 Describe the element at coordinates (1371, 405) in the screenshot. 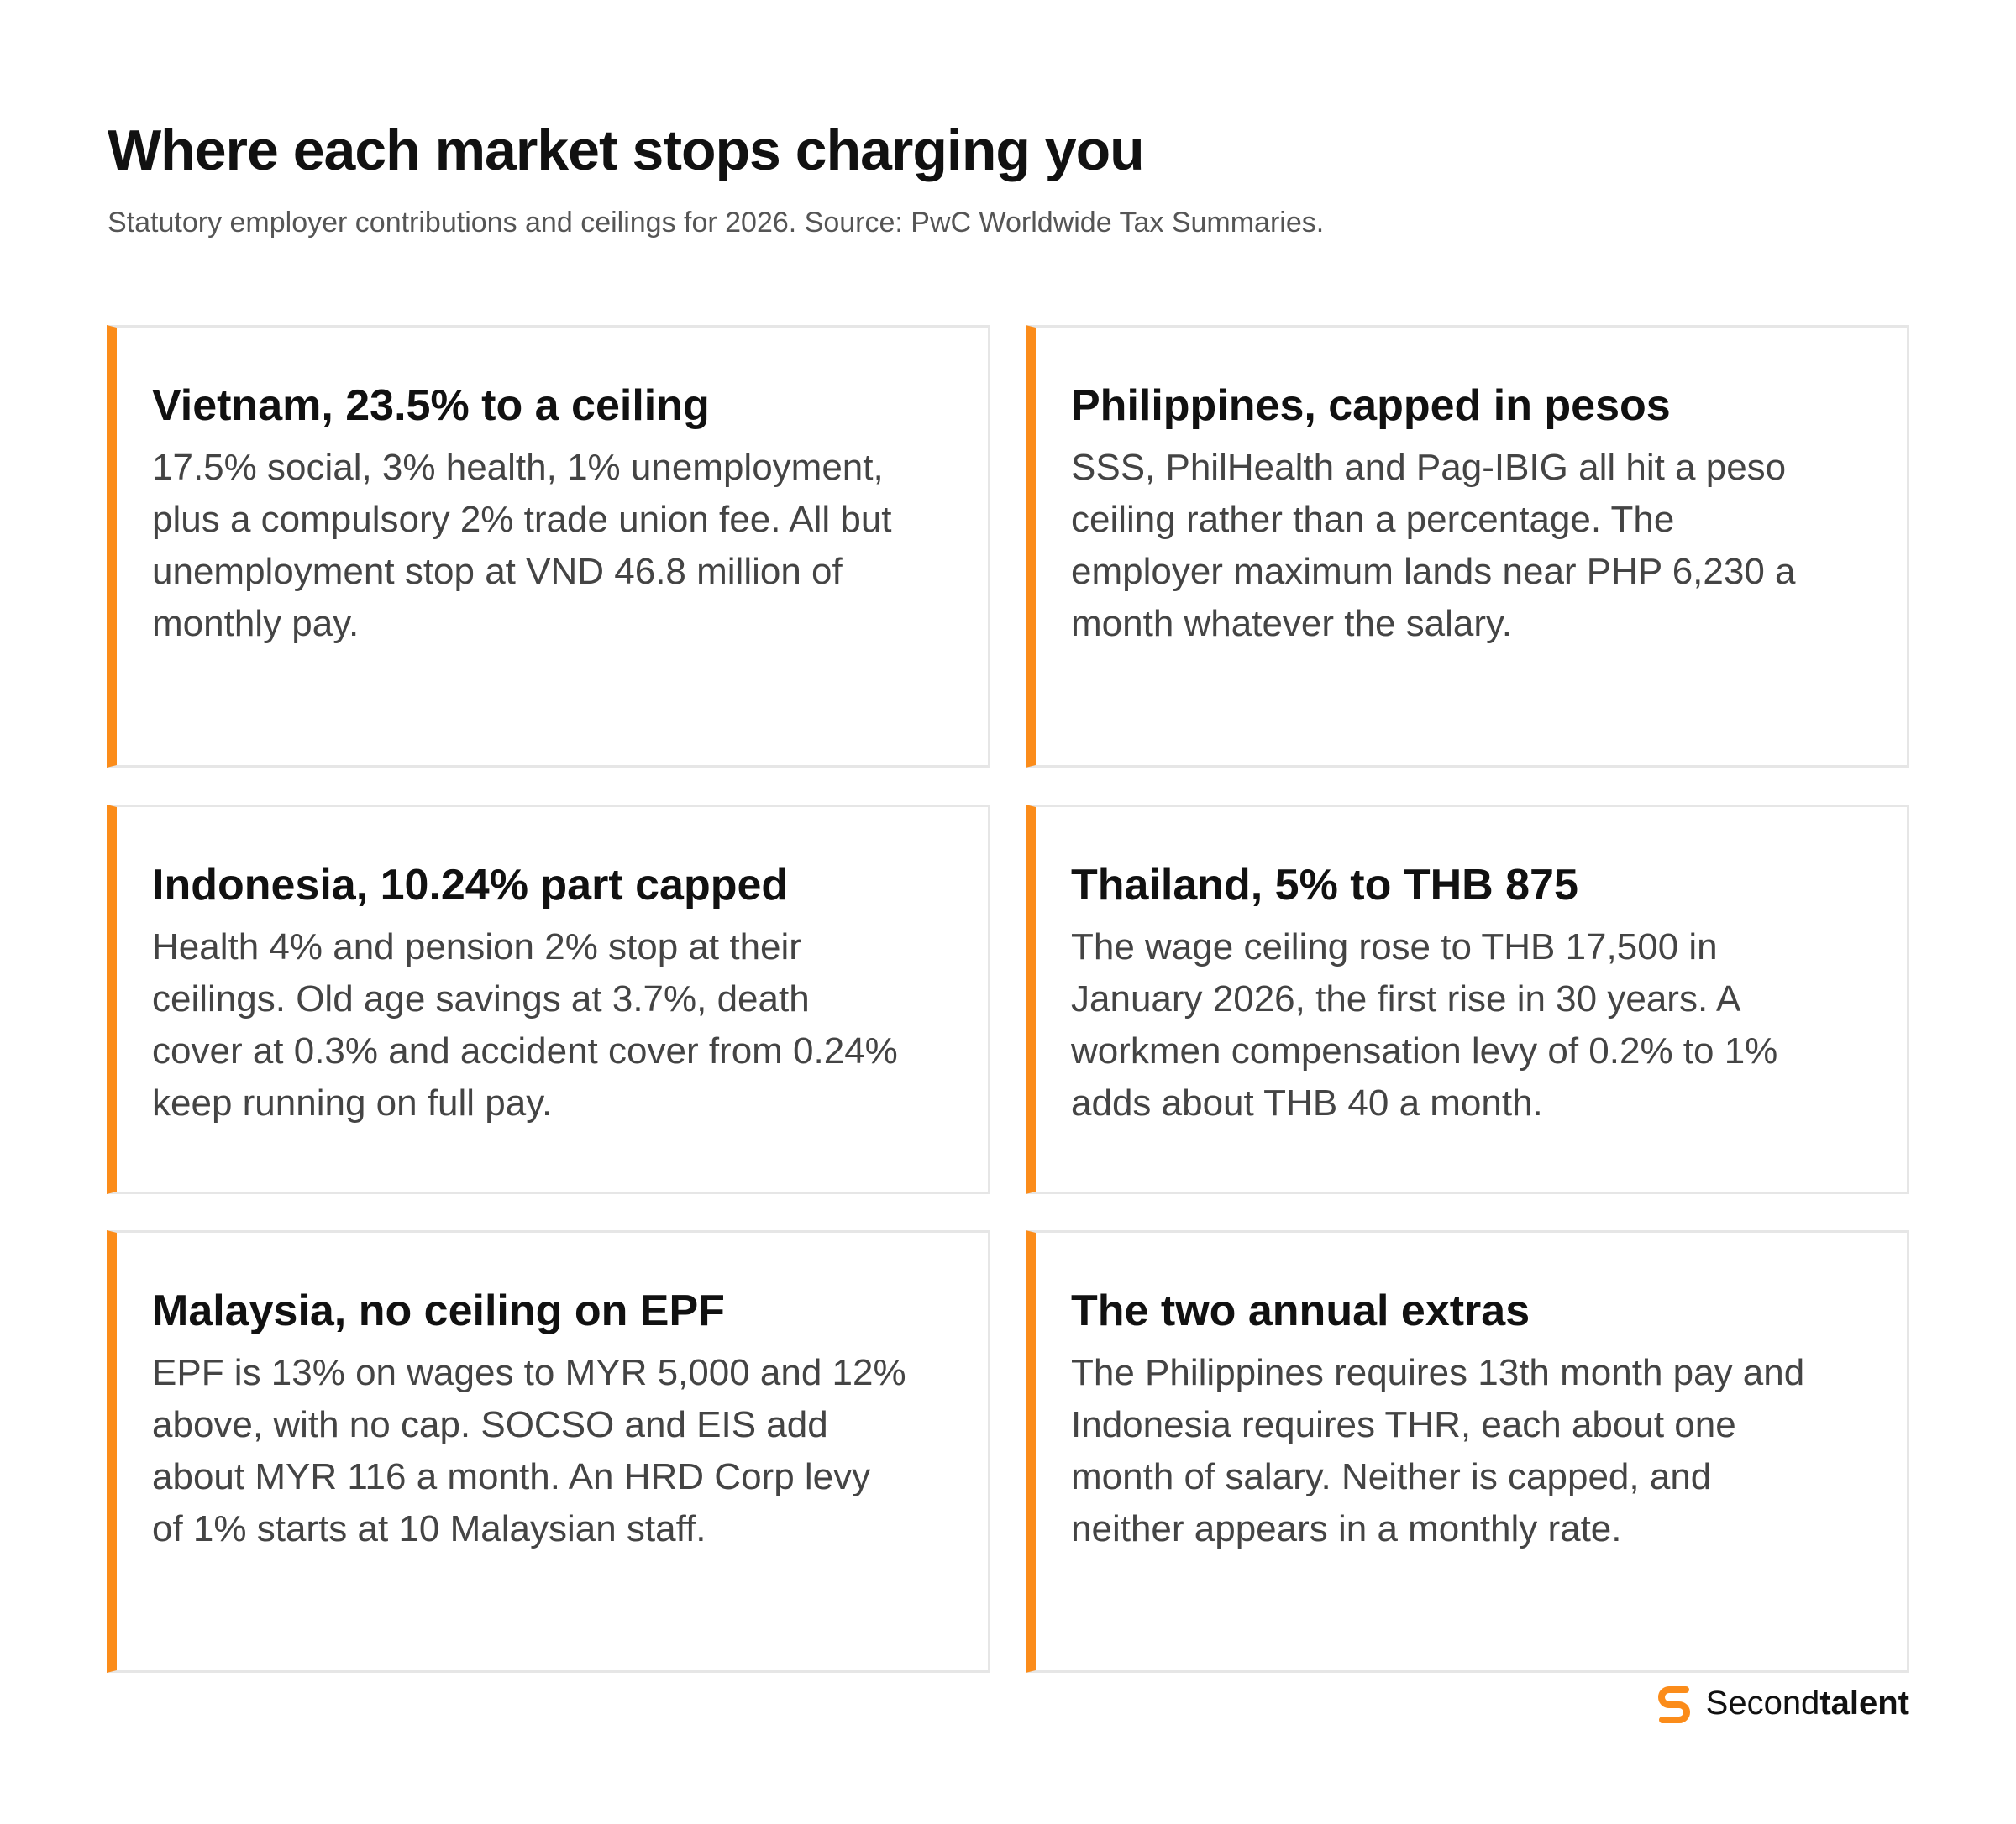

I see `card-title: Philippines, capped in pesos` at that location.